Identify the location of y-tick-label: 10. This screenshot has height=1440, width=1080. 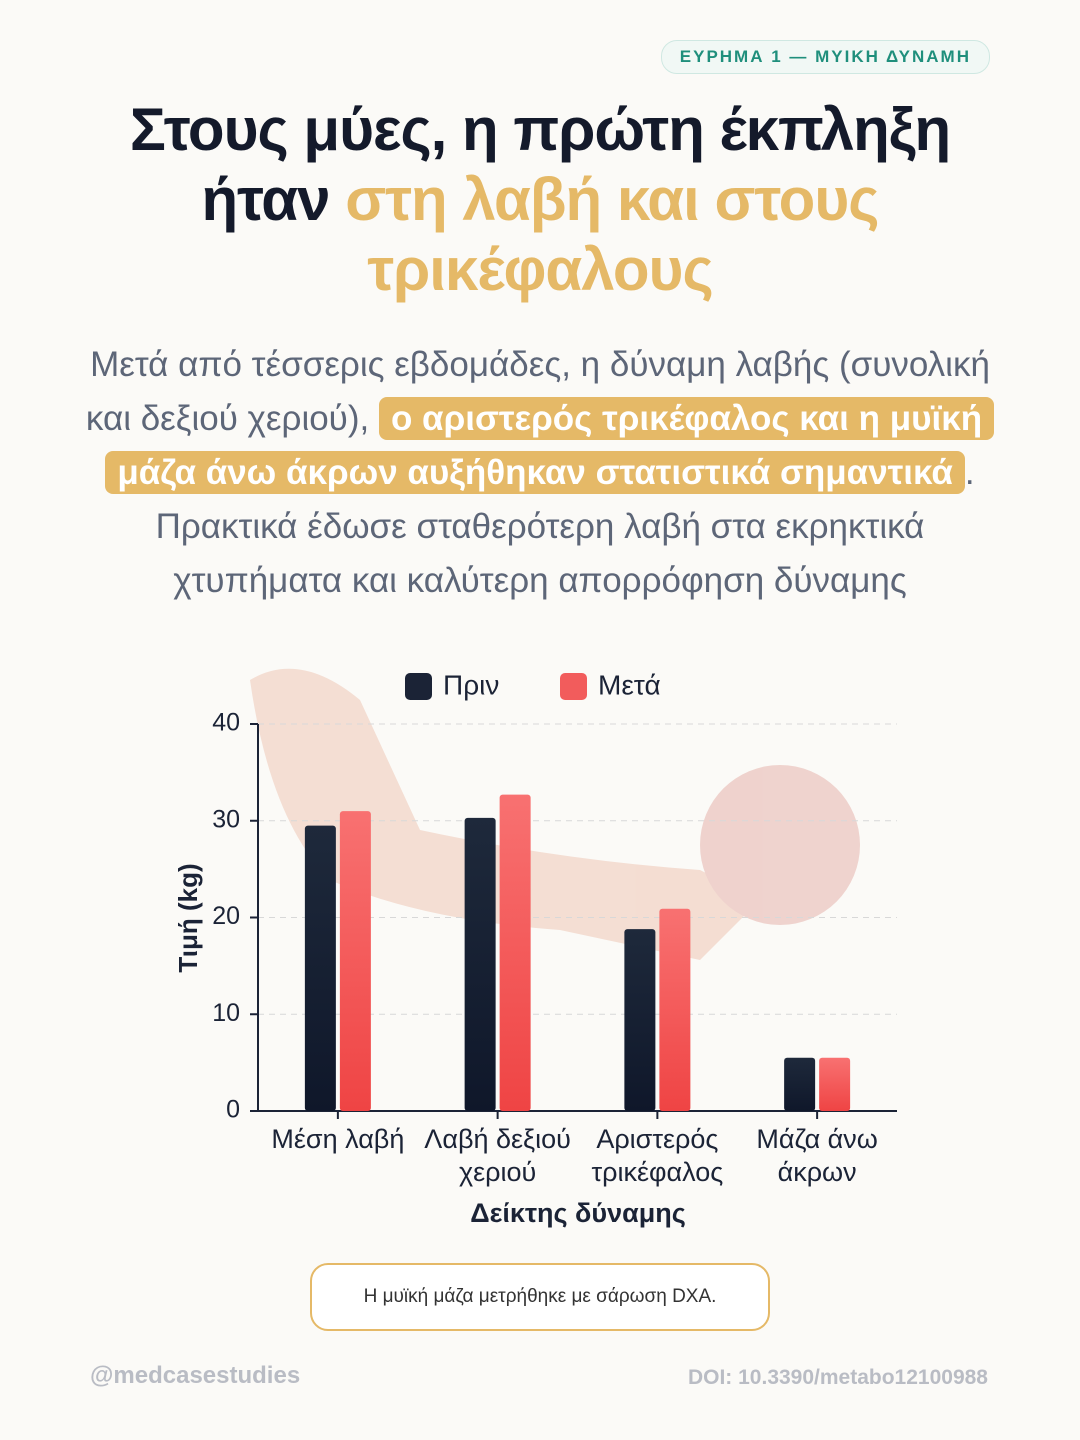
(226, 1013).